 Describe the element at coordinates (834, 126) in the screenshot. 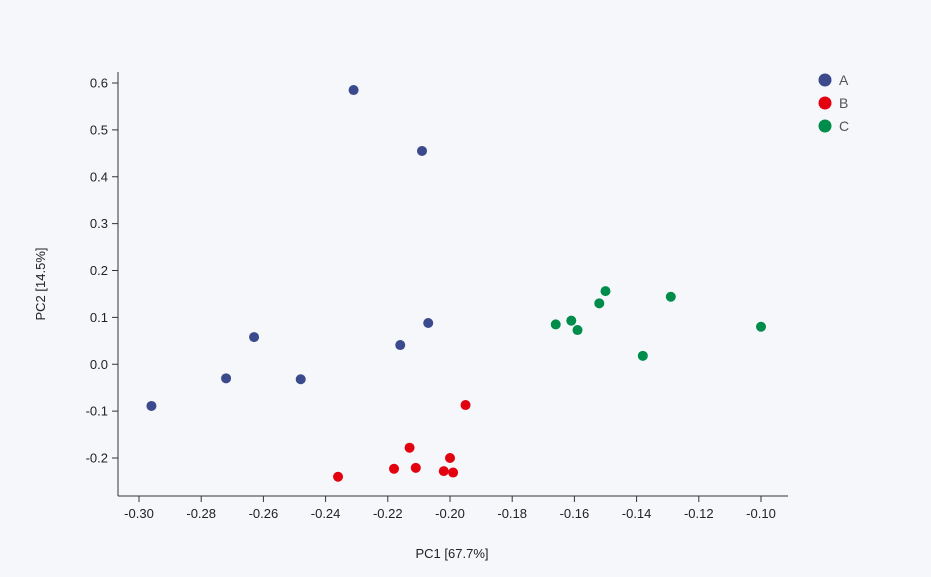

I see `legend-item-c: C` at that location.